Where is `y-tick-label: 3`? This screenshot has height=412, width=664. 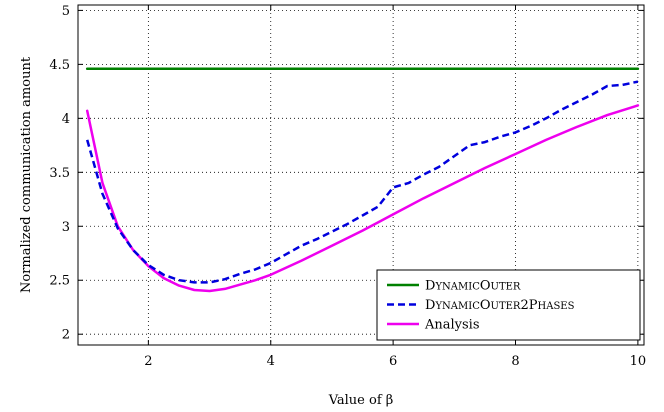 y-tick-label: 3 is located at coordinates (66, 227).